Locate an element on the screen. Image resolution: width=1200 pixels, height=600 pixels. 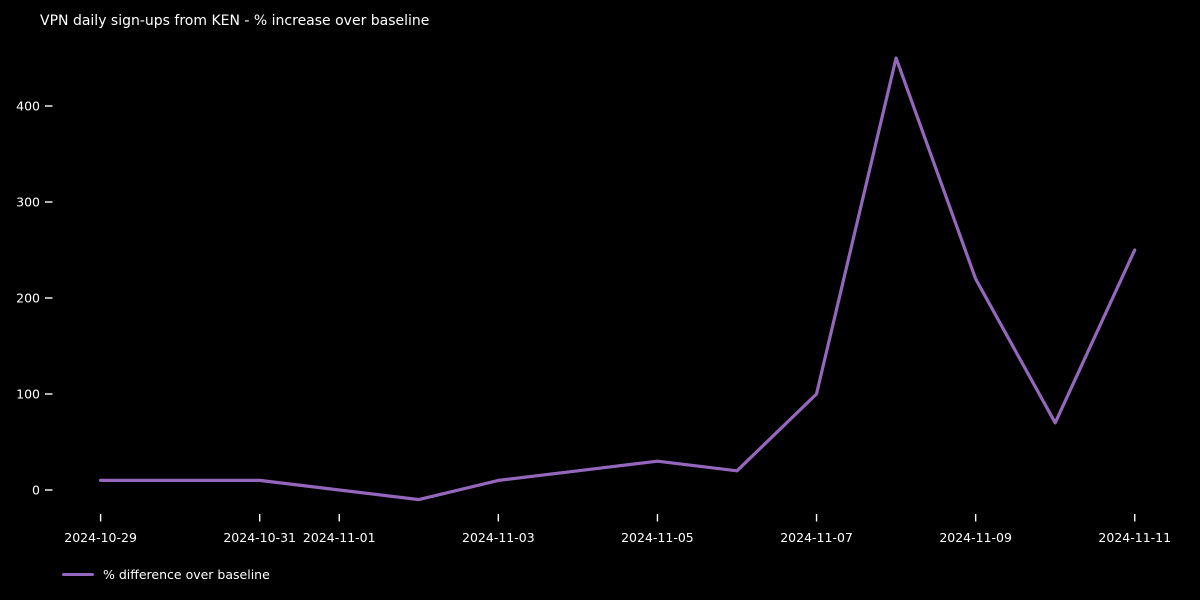
legend: % difference over baseline is located at coordinates (166, 574).